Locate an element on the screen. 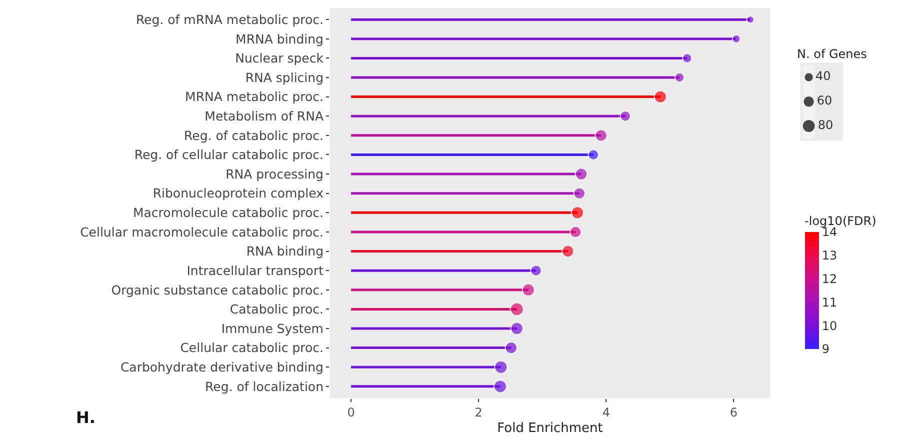  x-axis-title: Fold Enrichment is located at coordinates (550, 428).